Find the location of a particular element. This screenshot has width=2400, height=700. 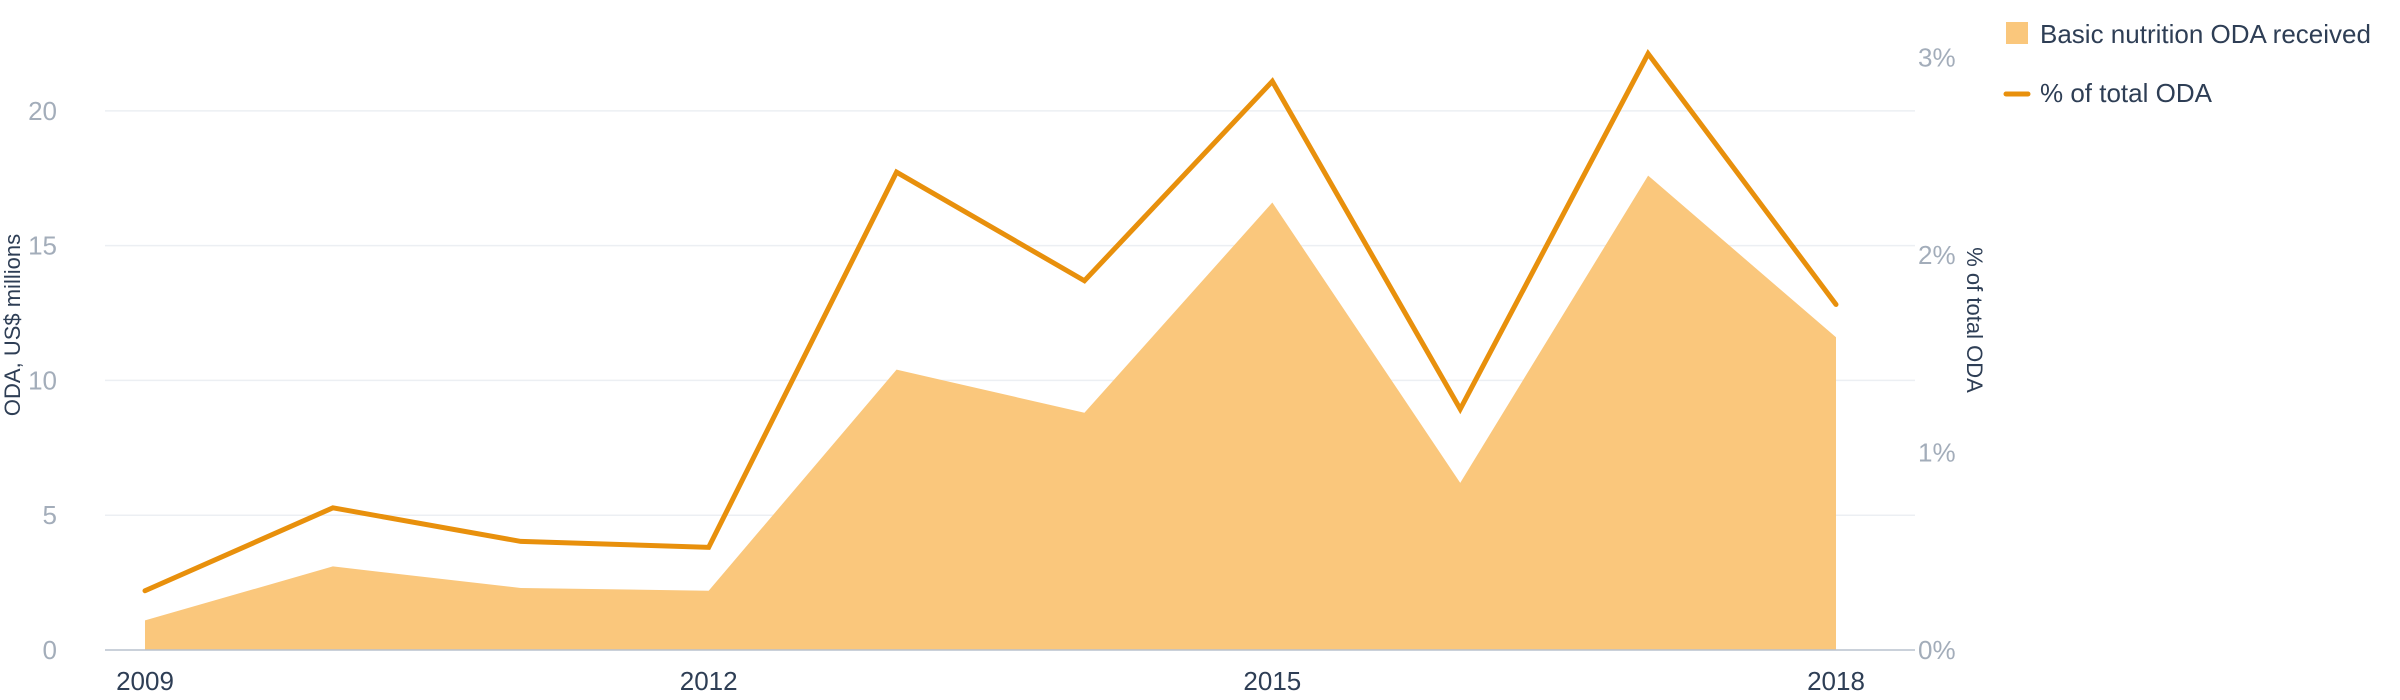

y-left-tick-label: 0 is located at coordinates (50, 650).